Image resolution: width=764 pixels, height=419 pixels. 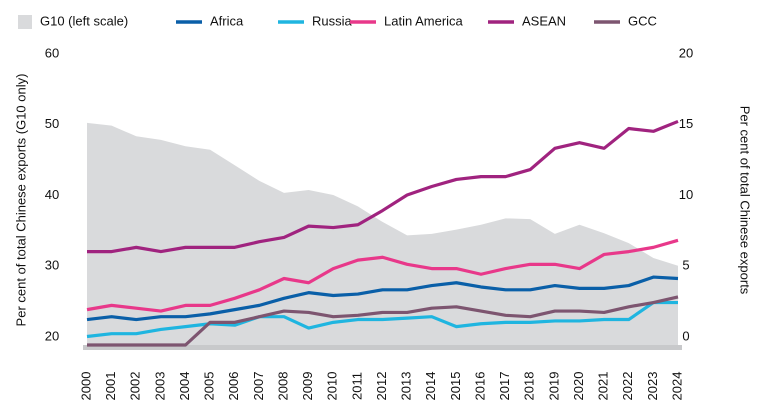 What do you see at coordinates (553, 386) in the screenshot?
I see `x-tick-label: 2019` at bounding box center [553, 386].